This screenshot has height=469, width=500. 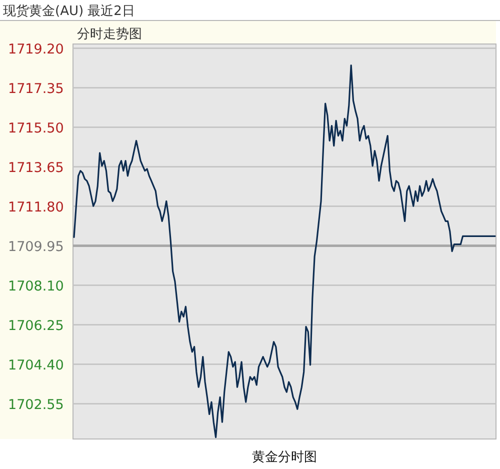 I want to click on x-axis-title: 黄金分时图, so click(x=284, y=457).